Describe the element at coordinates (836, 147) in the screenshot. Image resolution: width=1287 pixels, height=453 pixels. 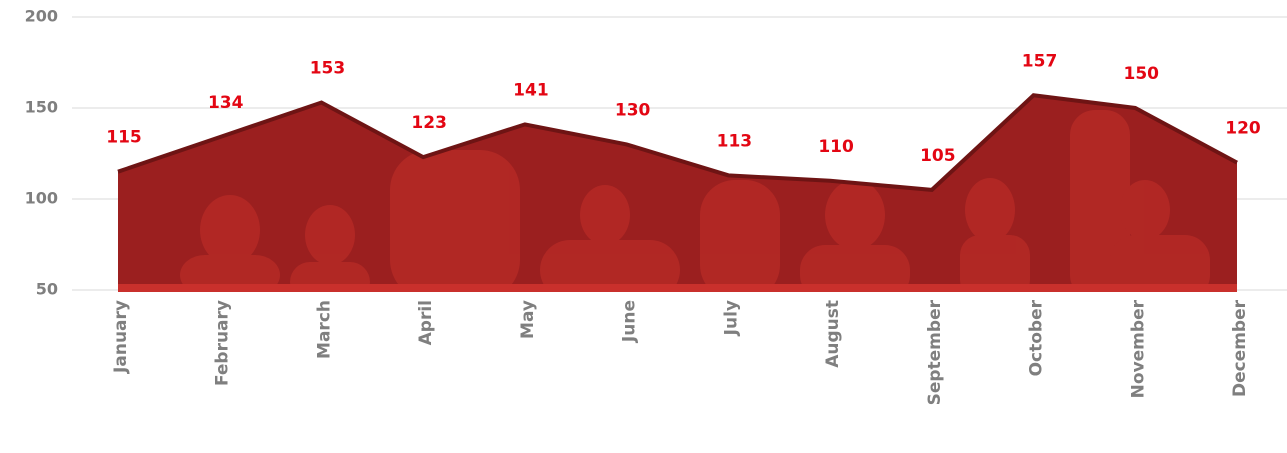
I see `value-label: 110` at that location.